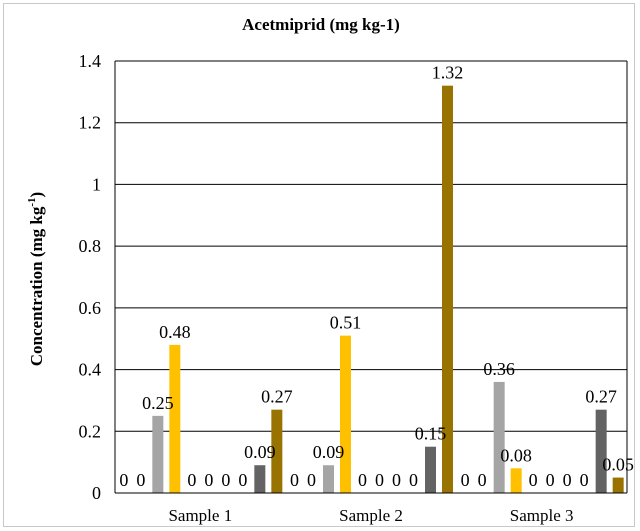 The height and width of the screenshot is (531, 640). Describe the element at coordinates (346, 323) in the screenshot. I see `data-label: 0.51` at that location.